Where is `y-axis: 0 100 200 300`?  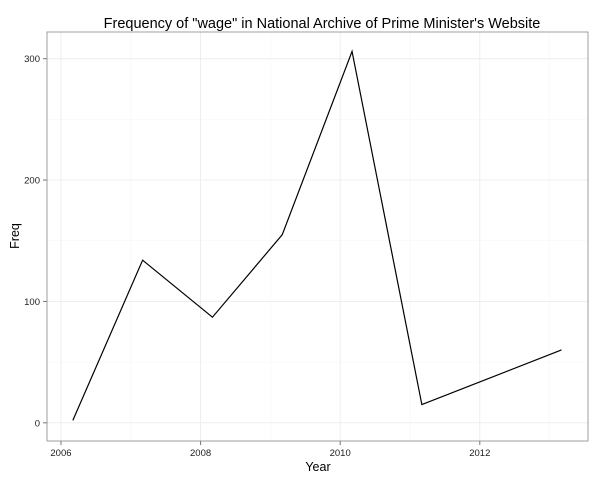
y-axis: 0 100 200 300 is located at coordinates (35, 241).